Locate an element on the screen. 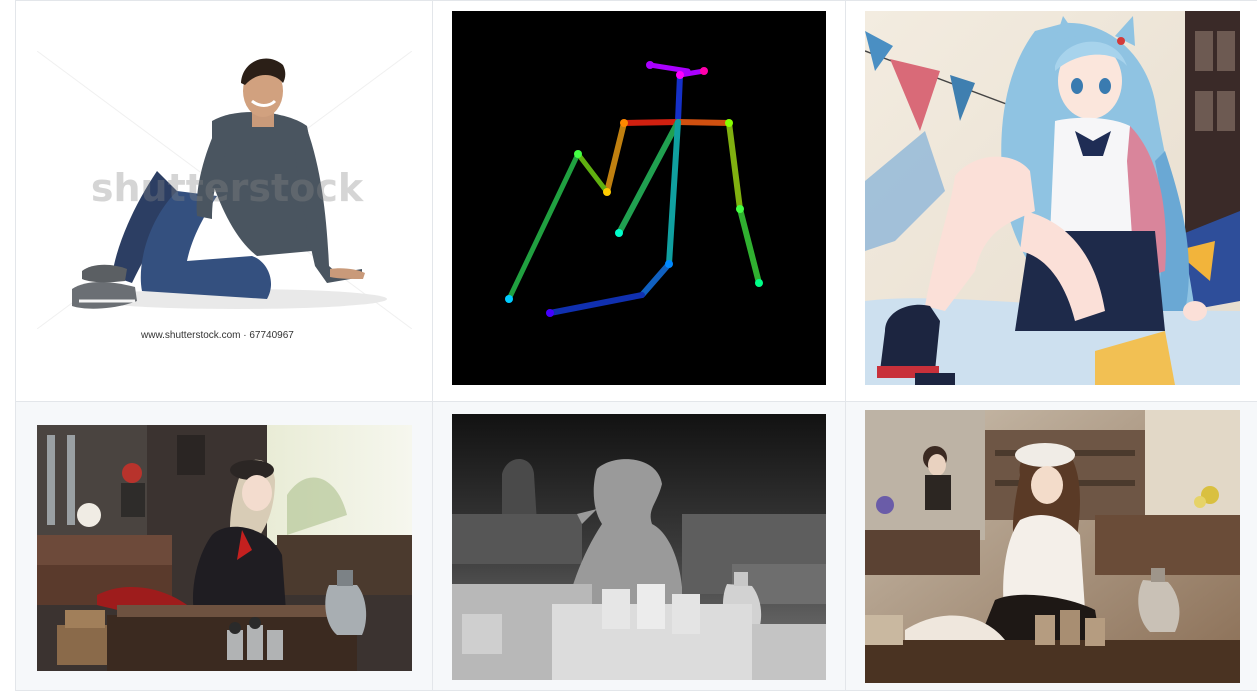  photo-caption: www.shutterstock.com · 67740967 is located at coordinates (217, 335).